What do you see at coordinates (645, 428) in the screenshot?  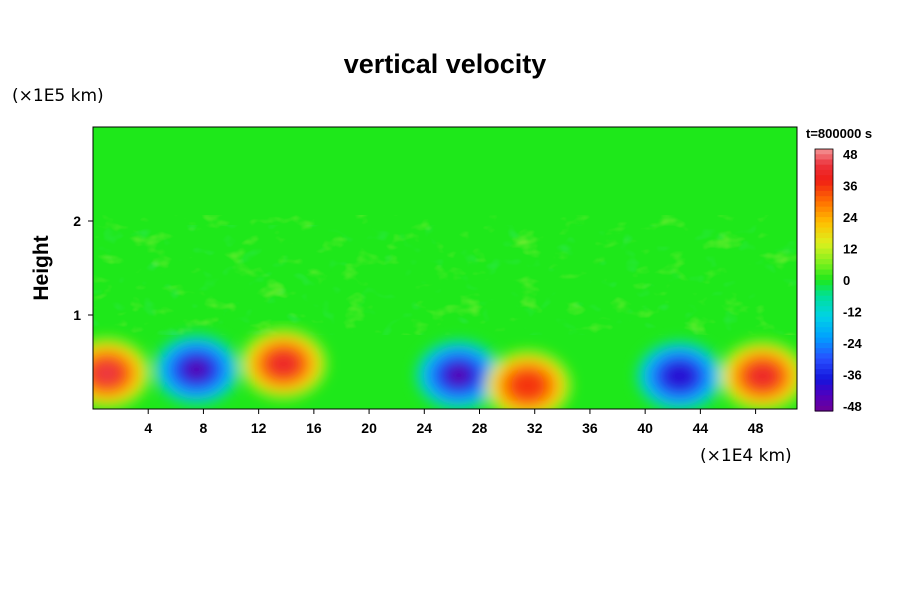 I see `x-tick-label: 40` at bounding box center [645, 428].